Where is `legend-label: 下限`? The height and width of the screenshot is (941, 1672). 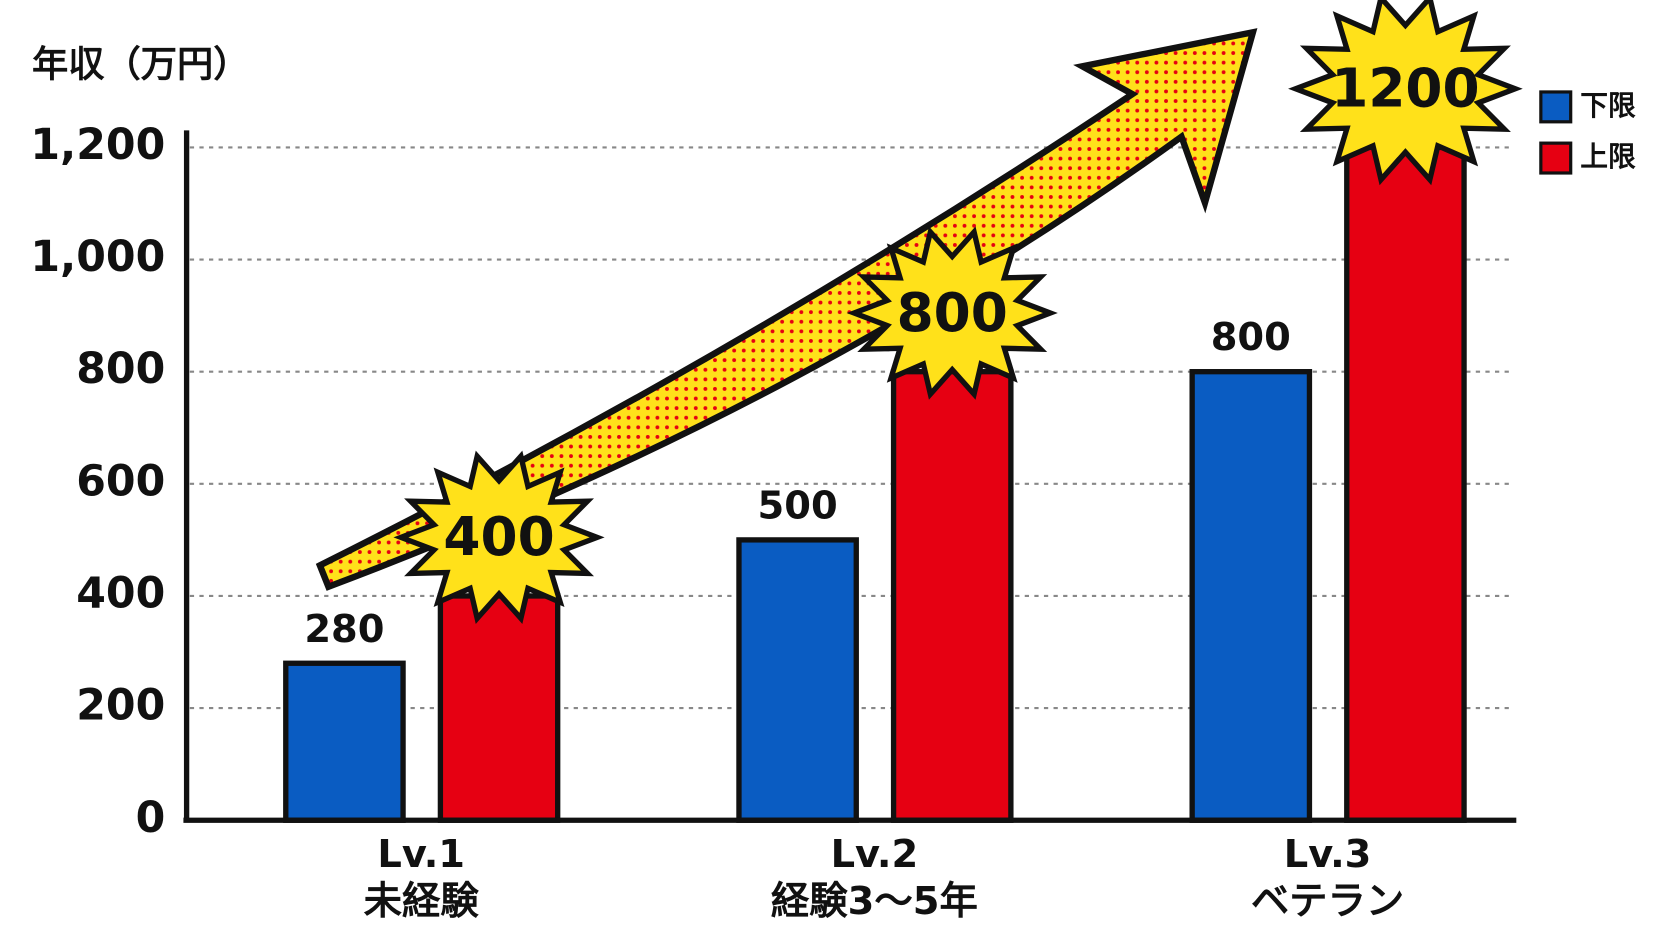
legend-label: 下限 is located at coordinates (1608, 105).